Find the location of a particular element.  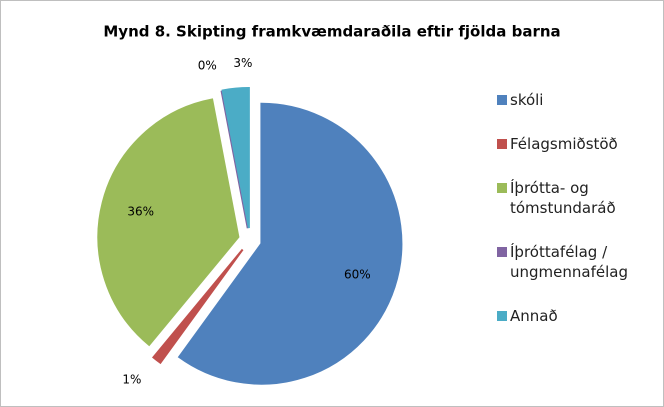

legend-label: Annað is located at coordinates (534, 316).